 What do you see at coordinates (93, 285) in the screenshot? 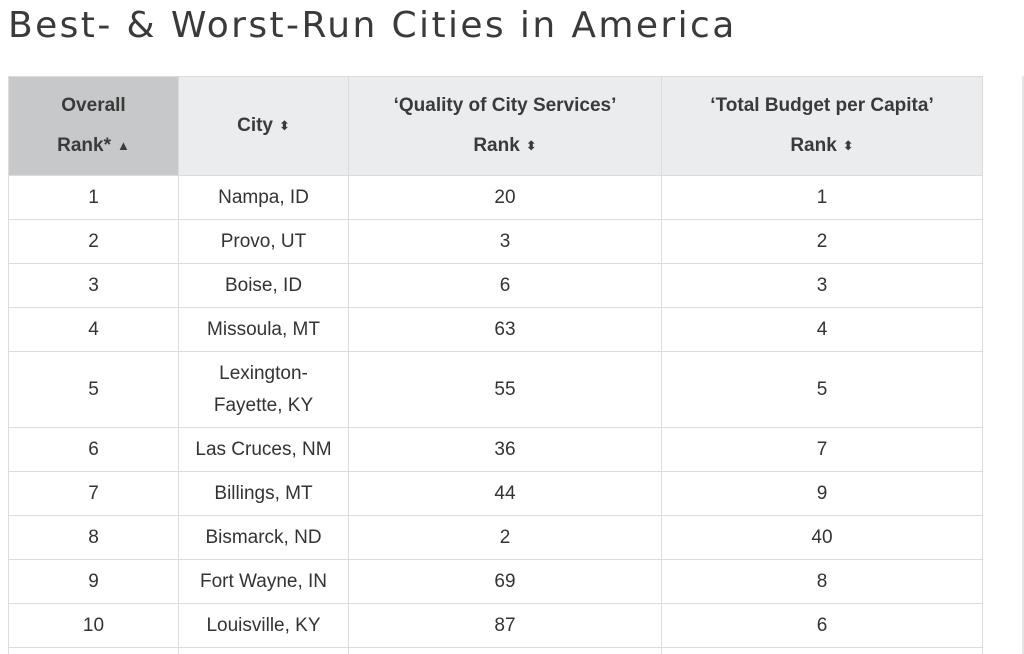
I see `cell-overall-rank: 3` at bounding box center [93, 285].